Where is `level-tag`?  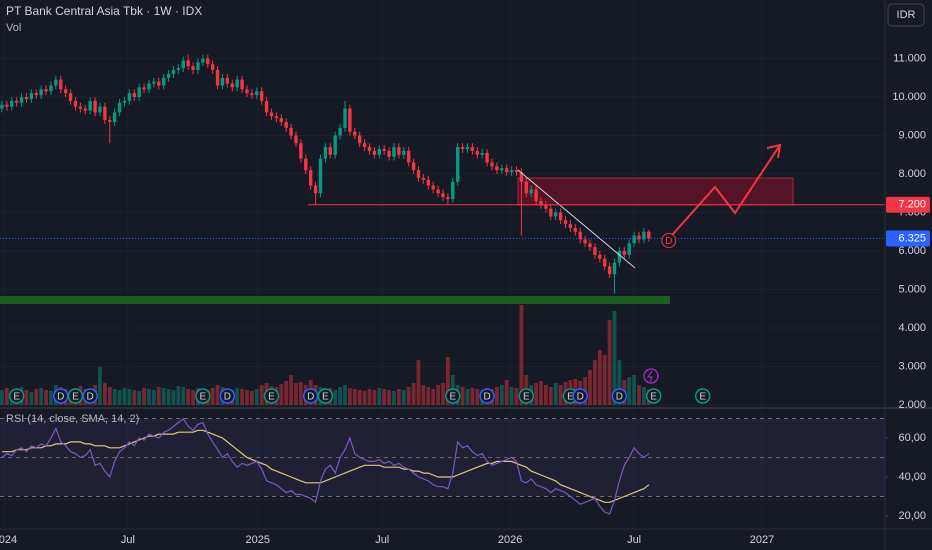 level-tag is located at coordinates (908, 204).